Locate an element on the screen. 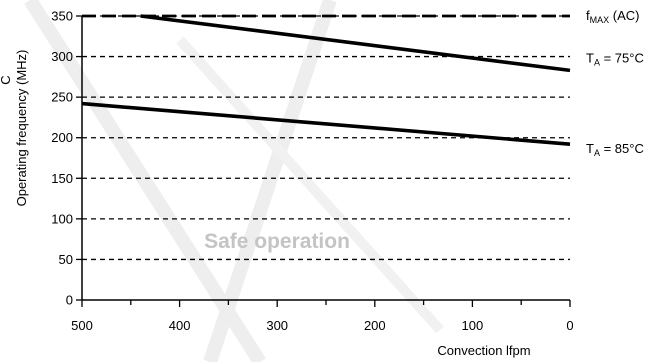 Image resolution: width=666 pixels, height=362 pixels. label-layer: fMAX (AC)TA = 75°CTA = 85°C is located at coordinates (615, 83).